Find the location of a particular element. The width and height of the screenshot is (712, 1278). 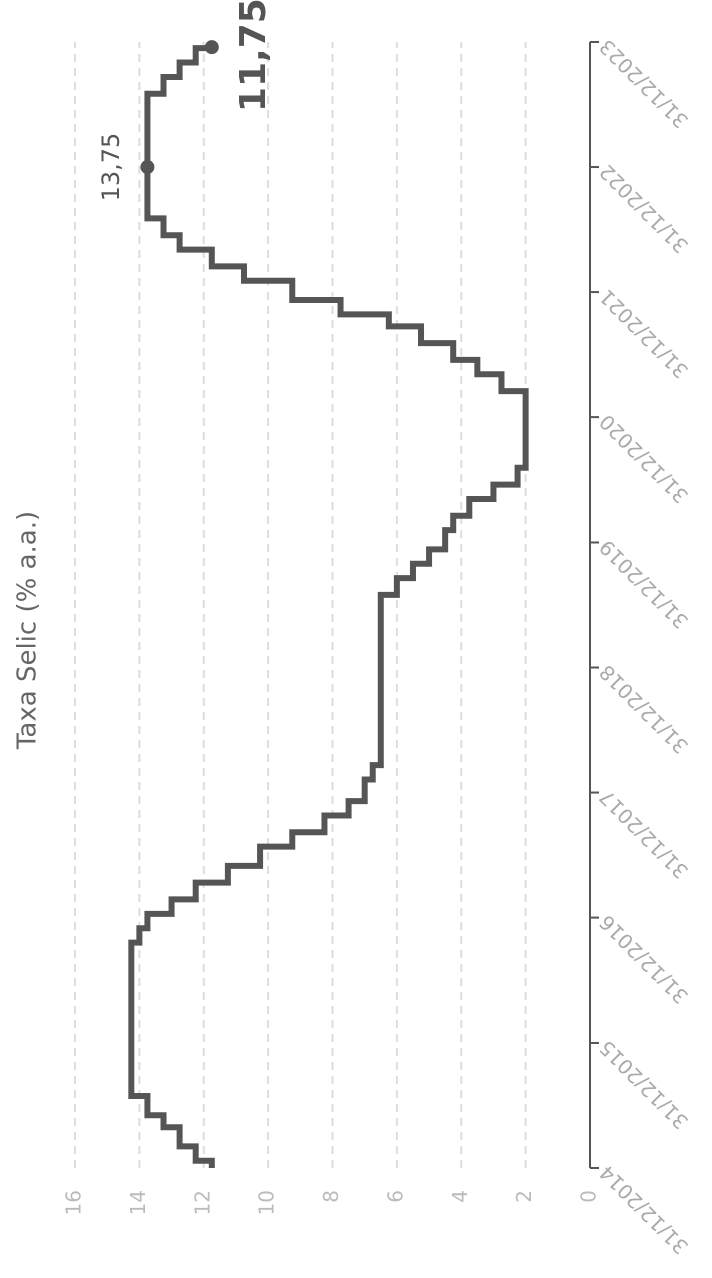

x-tick-label: 31/12/2021 is located at coordinates (643, 334).